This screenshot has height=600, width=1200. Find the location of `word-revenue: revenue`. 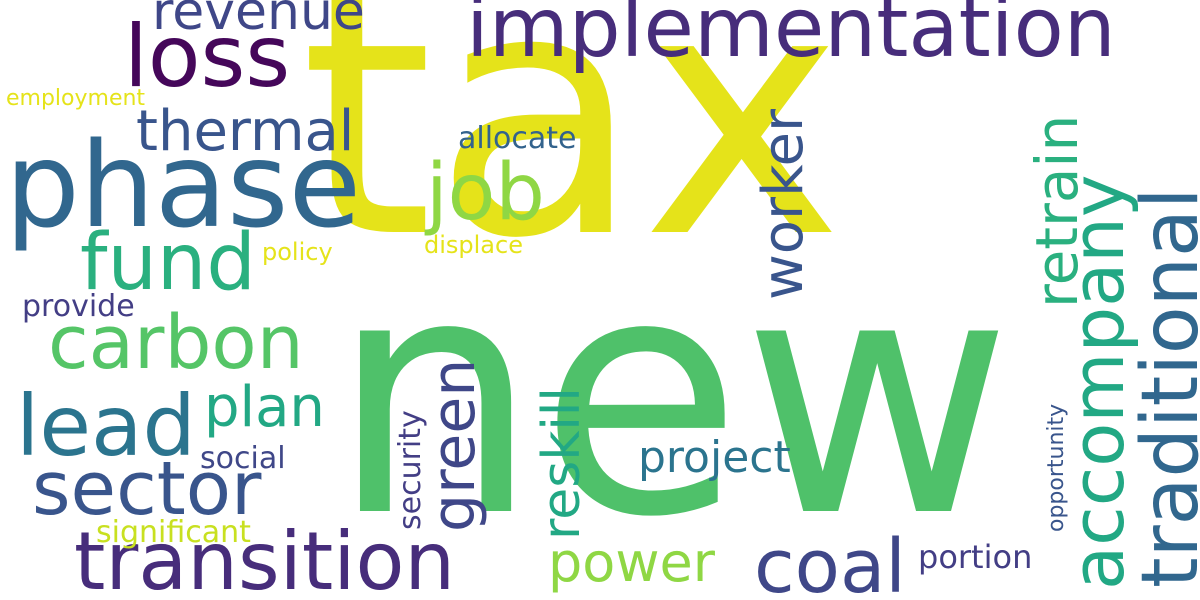

word-revenue: revenue is located at coordinates (258, 21).